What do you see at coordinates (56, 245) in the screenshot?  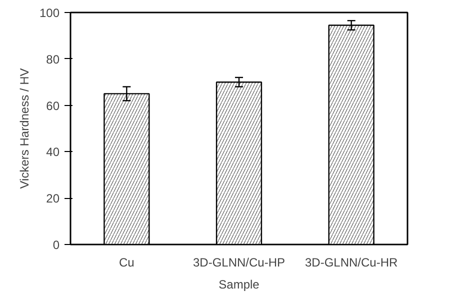 I see `y-tick-label: 0` at bounding box center [56, 245].